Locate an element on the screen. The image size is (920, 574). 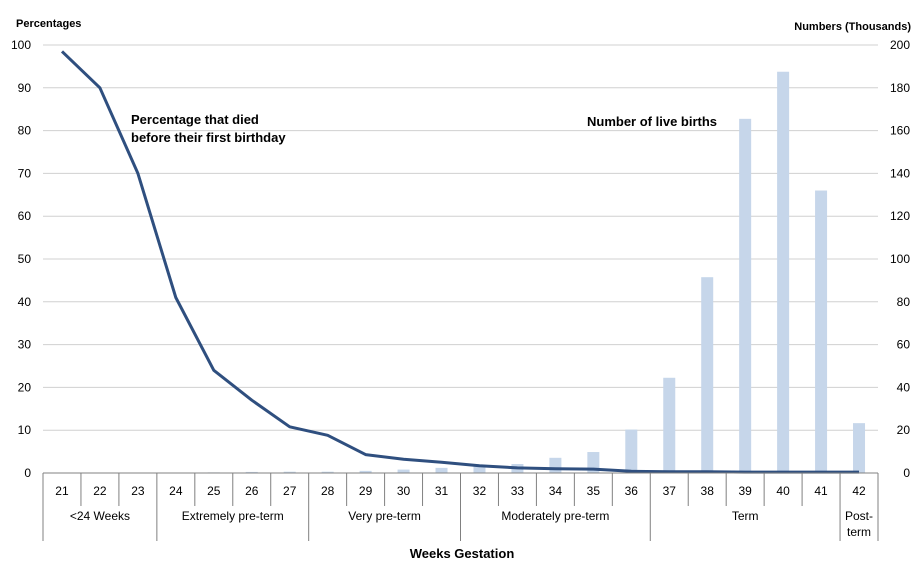
x-tick-label: 25 is located at coordinates (214, 491).